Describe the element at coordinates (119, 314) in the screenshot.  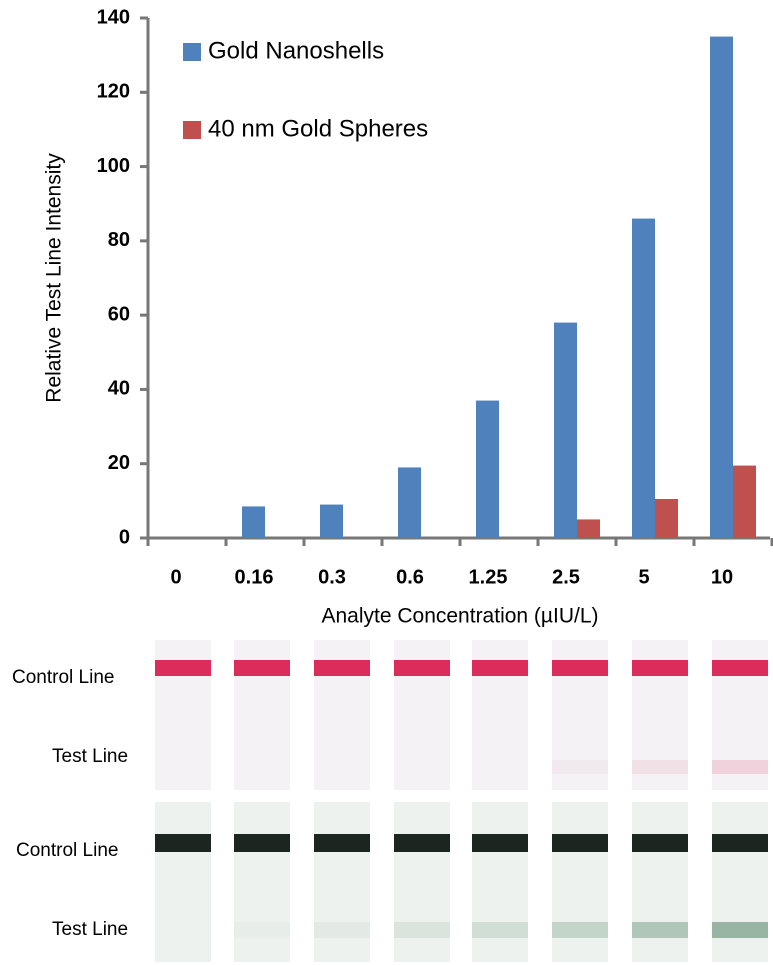
I see `y-tick-label: 60` at that location.